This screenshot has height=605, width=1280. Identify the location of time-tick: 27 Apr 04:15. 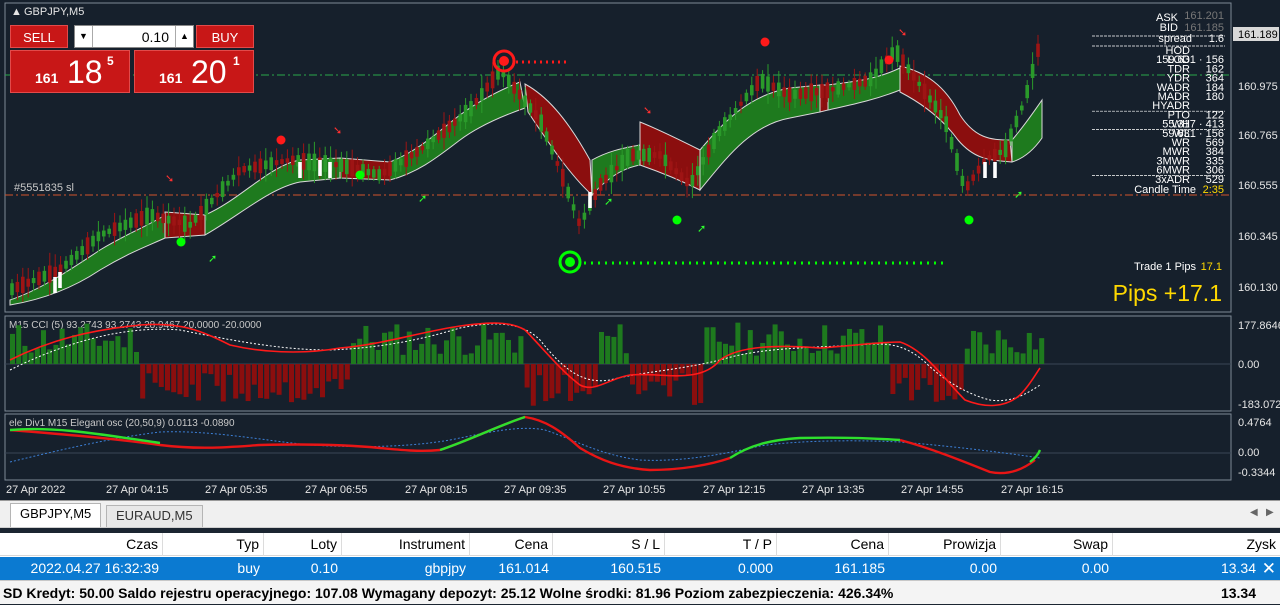
(137, 490).